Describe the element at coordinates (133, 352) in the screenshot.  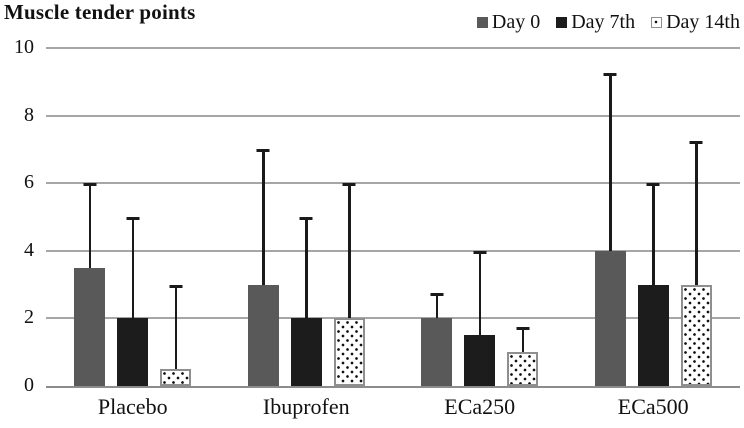
I see `bar-day-7th-placebo` at that location.